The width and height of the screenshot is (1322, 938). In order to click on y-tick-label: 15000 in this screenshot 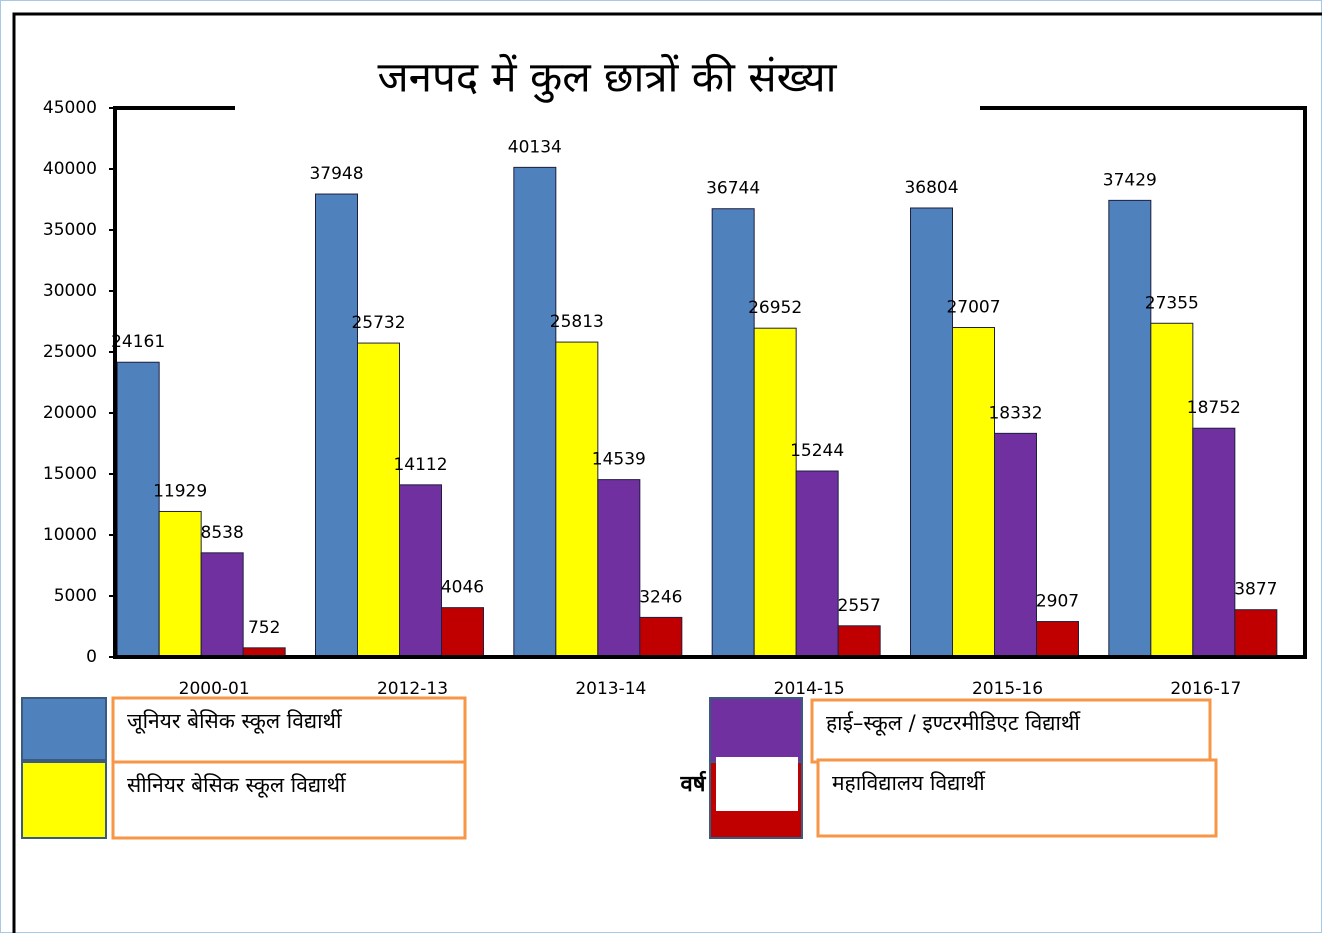, I will do `click(70, 474)`.